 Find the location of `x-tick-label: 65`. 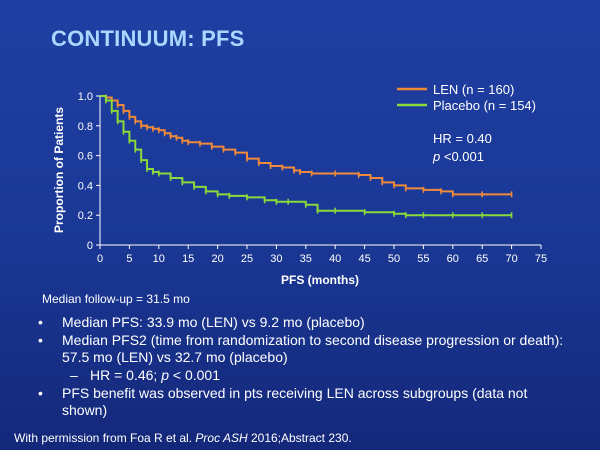

x-tick-label: 65 is located at coordinates (482, 259).